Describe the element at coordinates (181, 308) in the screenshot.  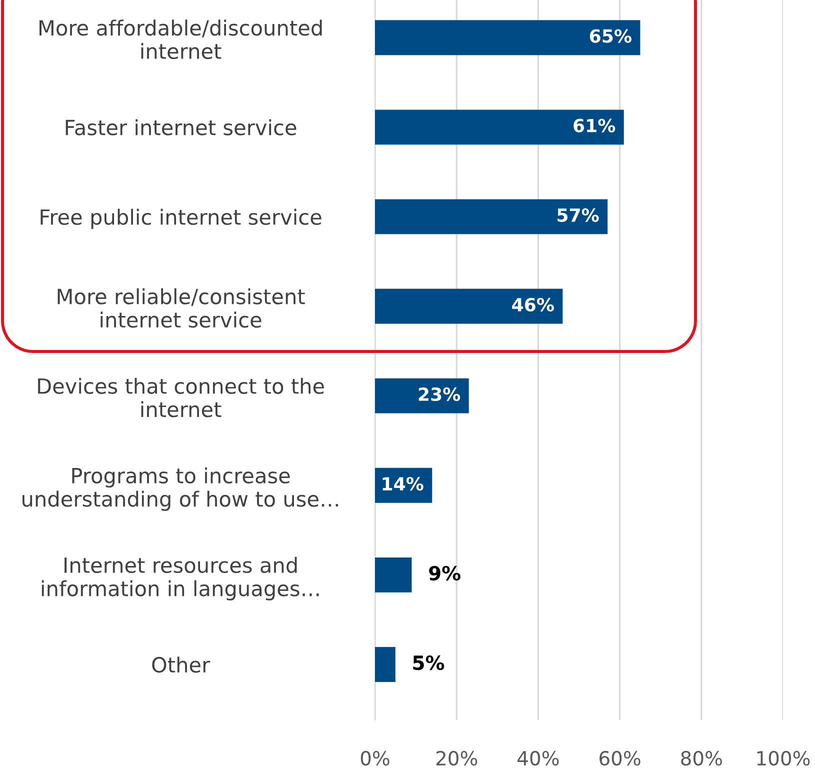
I see `y-tick-label: More reliable/consistent internet service` at that location.